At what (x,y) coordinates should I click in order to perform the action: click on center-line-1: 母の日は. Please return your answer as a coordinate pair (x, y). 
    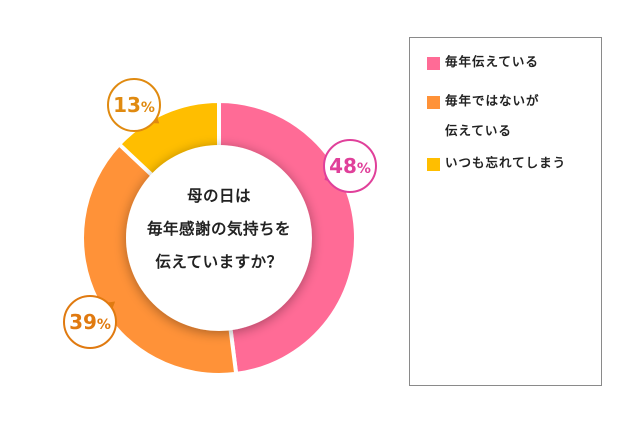
    Looking at the image, I should click on (218, 196).